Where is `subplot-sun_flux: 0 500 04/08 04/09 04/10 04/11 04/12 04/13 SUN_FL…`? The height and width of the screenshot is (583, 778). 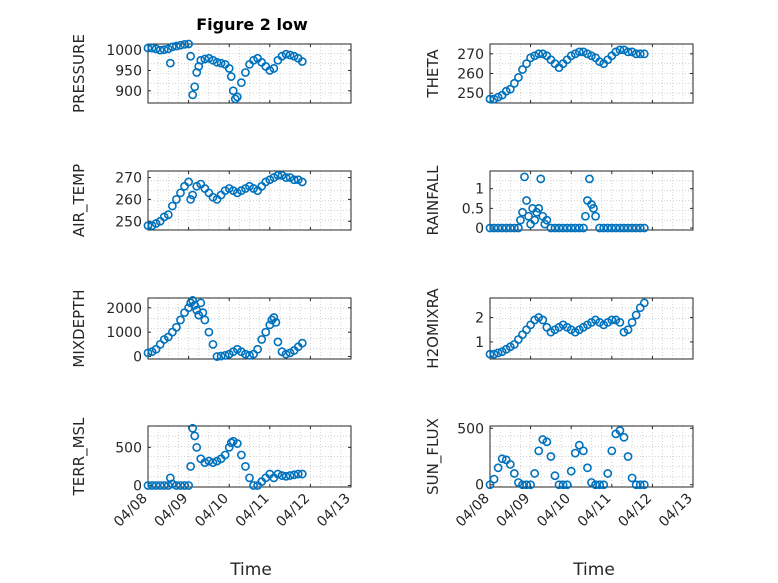 subplot-sun_flux: 0 500 04/08 04/09 04/10 04/11 04/12 04/13 SUN_FL… is located at coordinates (560, 474).